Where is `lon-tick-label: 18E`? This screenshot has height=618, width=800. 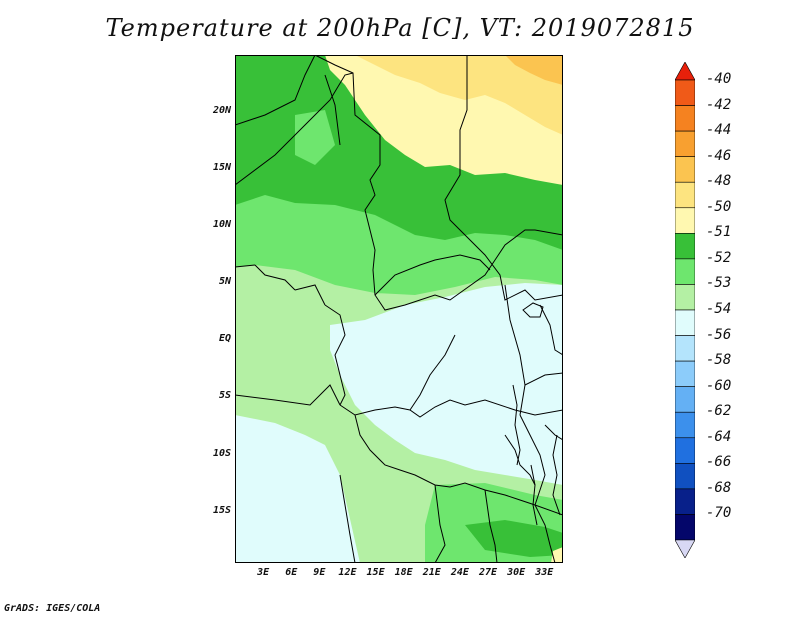 lon-tick-label: 18E is located at coordinates (403, 572).